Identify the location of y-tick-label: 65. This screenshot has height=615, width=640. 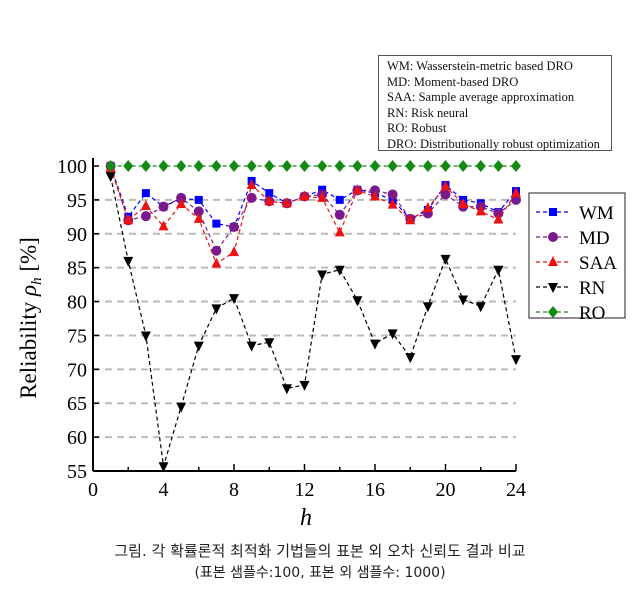
(77, 404).